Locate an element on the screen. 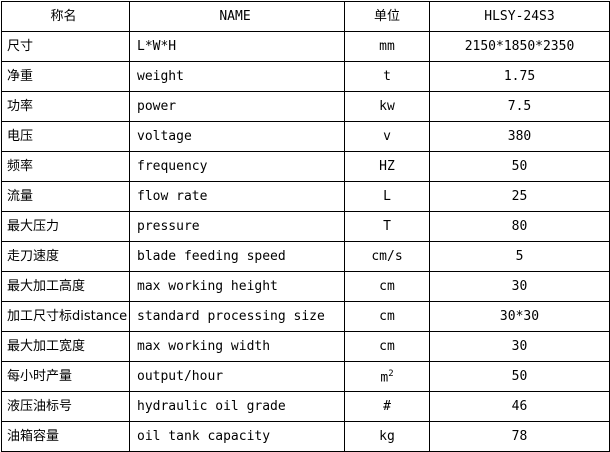 This screenshot has width=610, height=452. table-row: 功率 power kw 7.5 is located at coordinates (305, 106).